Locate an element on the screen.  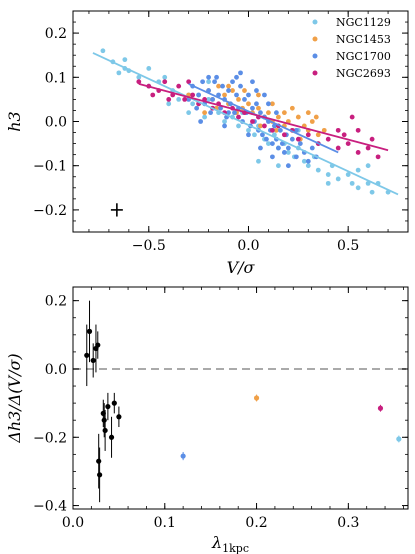
legend-marker-ngc1129 is located at coordinates (315, 22).